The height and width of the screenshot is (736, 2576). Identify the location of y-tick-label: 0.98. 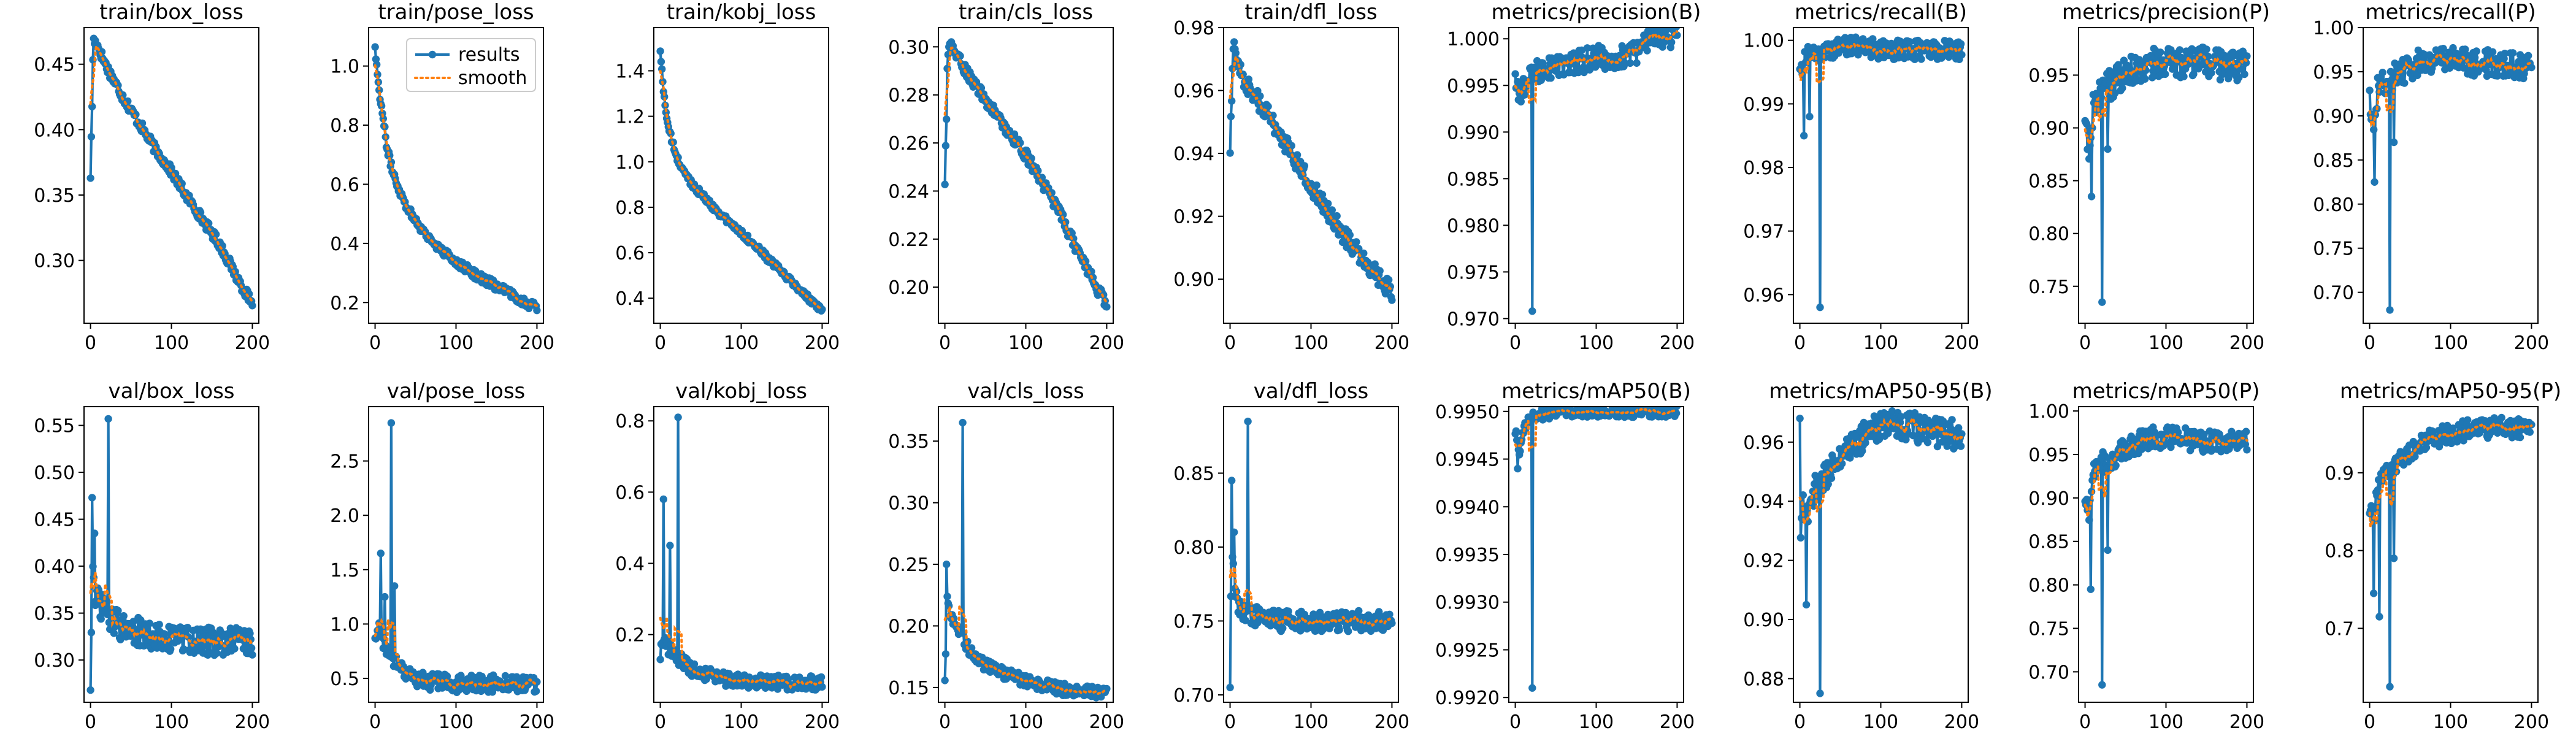
(1763, 168).